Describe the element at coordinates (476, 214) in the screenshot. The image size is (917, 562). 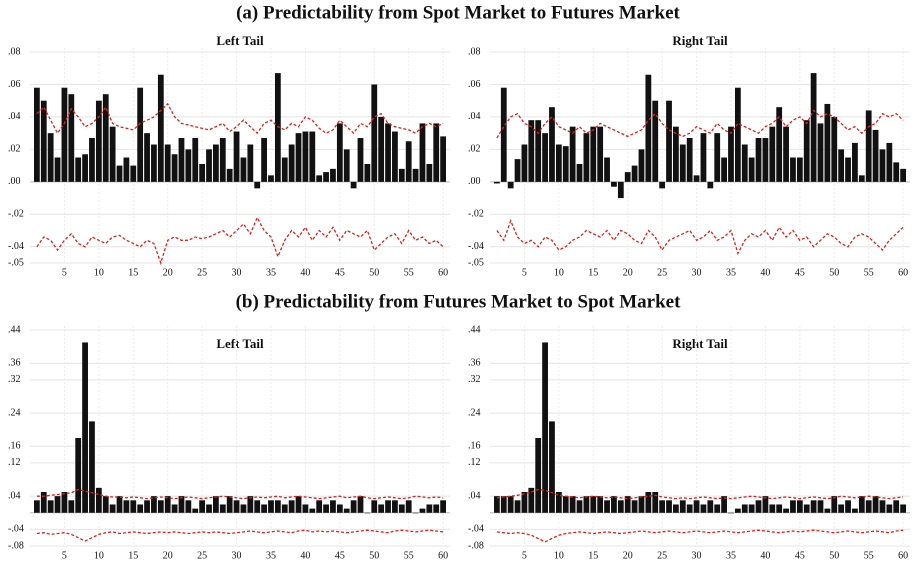
I see `y-tick-label: -.02` at that location.